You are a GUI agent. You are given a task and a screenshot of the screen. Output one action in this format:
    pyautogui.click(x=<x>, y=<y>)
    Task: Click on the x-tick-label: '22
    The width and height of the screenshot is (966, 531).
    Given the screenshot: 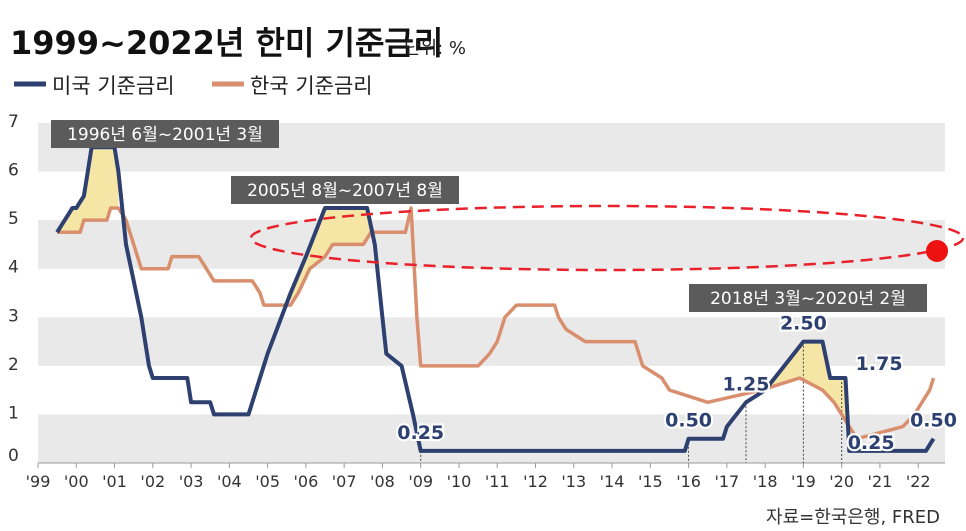 What is the action you would take?
    pyautogui.click(x=918, y=481)
    